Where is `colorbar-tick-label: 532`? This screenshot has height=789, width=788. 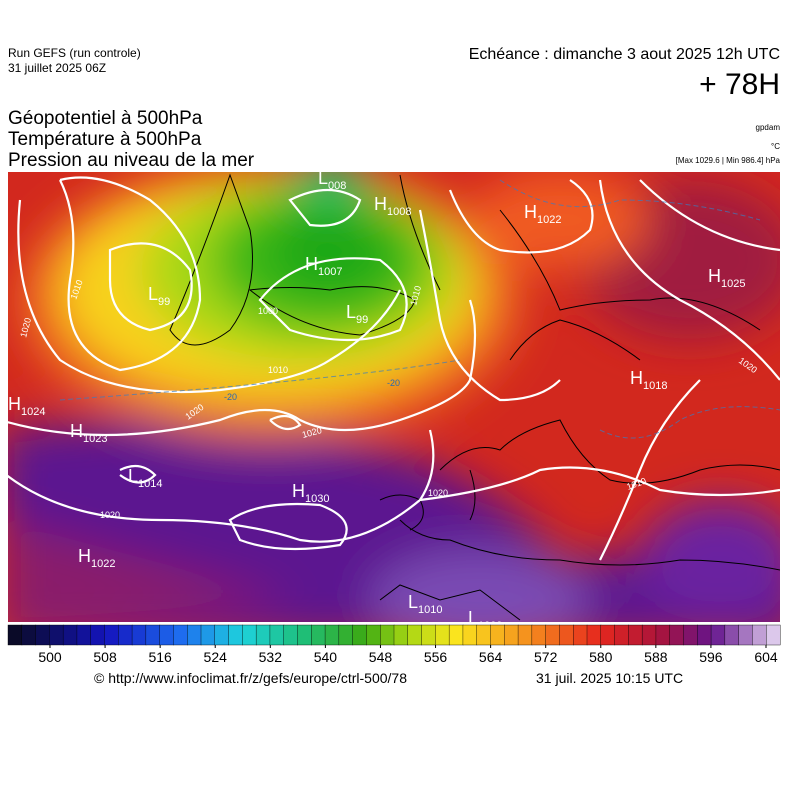 colorbar-tick-label: 532 is located at coordinates (271, 657).